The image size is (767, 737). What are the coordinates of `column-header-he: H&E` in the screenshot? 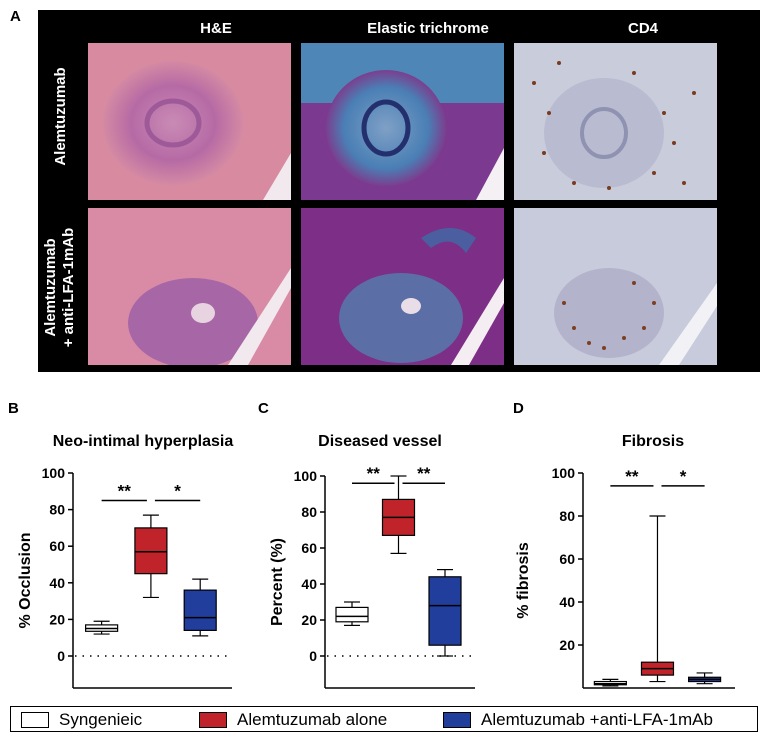 It's located at (216, 28).